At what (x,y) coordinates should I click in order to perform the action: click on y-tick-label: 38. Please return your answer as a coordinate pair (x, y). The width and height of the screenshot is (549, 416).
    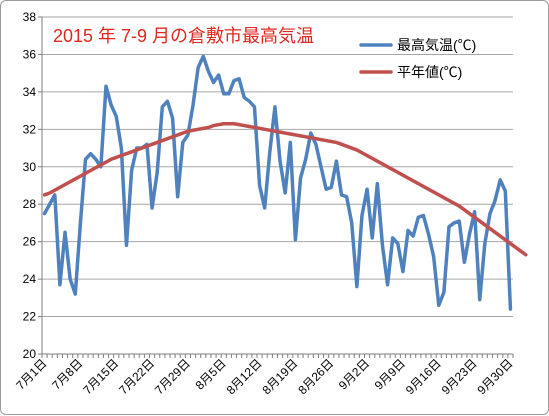
    Looking at the image, I should click on (30, 17).